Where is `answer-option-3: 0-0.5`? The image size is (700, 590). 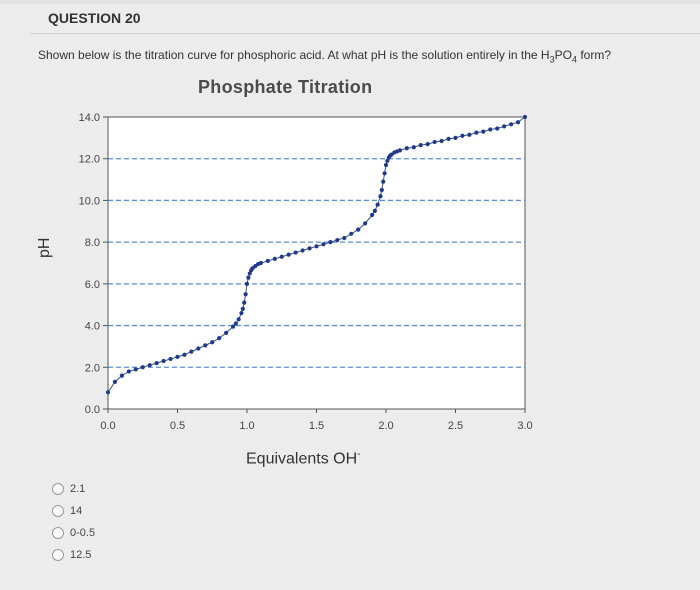 answer-option-3: 0-0.5 is located at coordinates (73, 533).